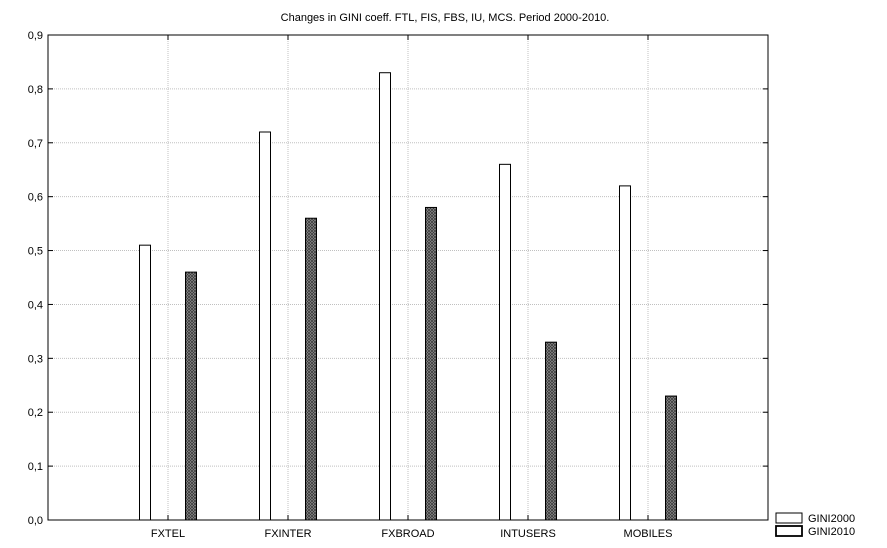 The width and height of the screenshot is (887, 548). Describe the element at coordinates (385, 296) in the screenshot. I see `bar-gini2000-fxbroad` at that location.